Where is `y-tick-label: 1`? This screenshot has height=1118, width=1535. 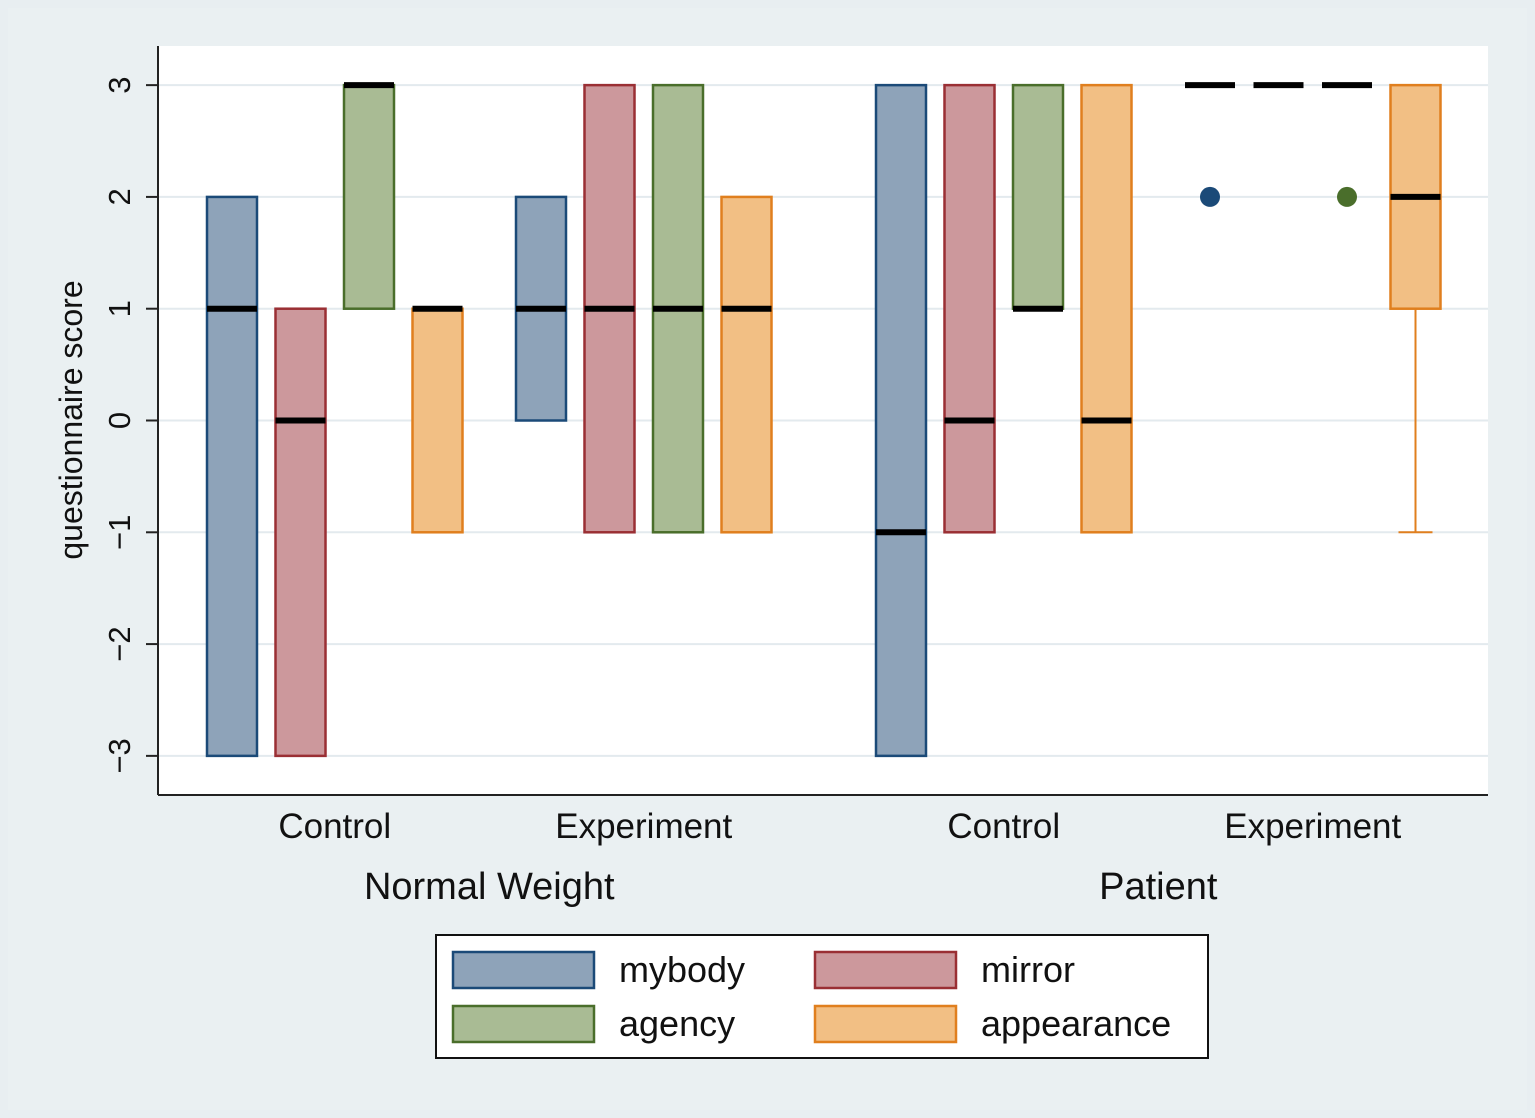 y-tick-label: 1 is located at coordinates (119, 308).